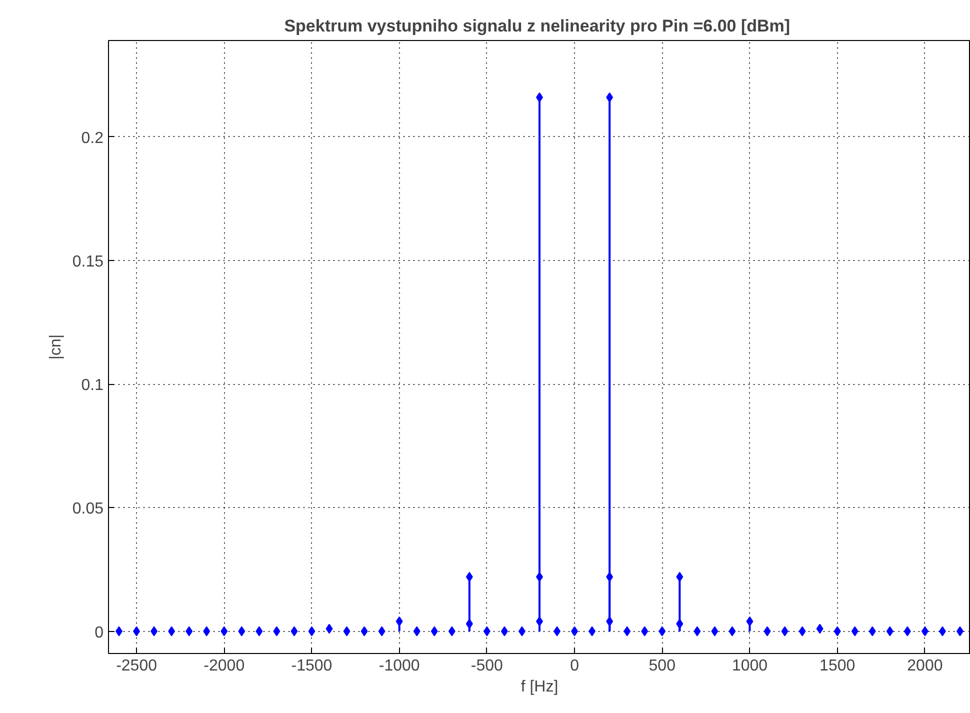 This screenshot has width=970, height=713. I want to click on x-tick-label: 0, so click(575, 666).